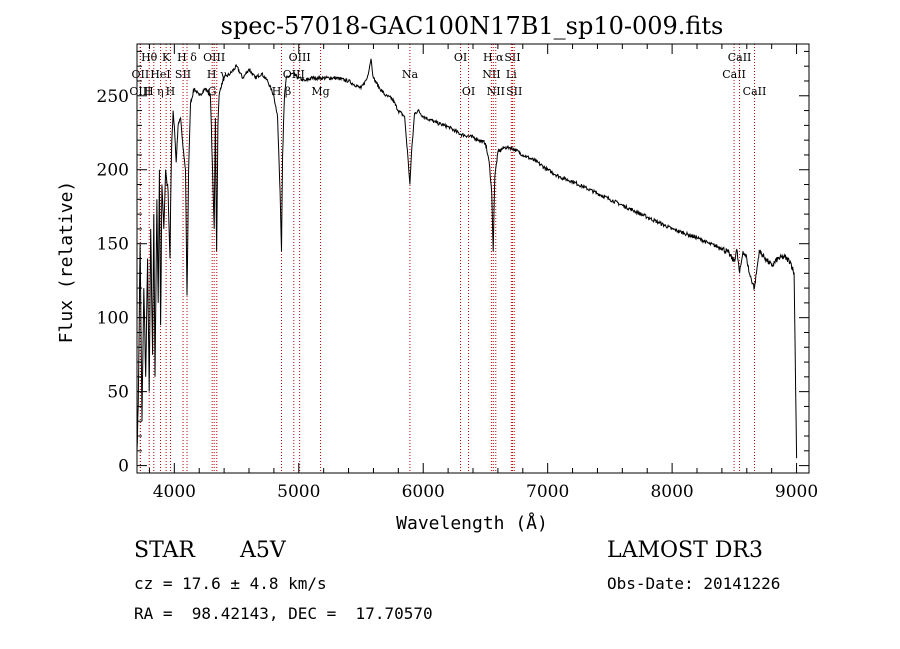 This screenshot has width=900, height=649. What do you see at coordinates (174, 492) in the screenshot?
I see `x-tick-label: 4000` at bounding box center [174, 492].